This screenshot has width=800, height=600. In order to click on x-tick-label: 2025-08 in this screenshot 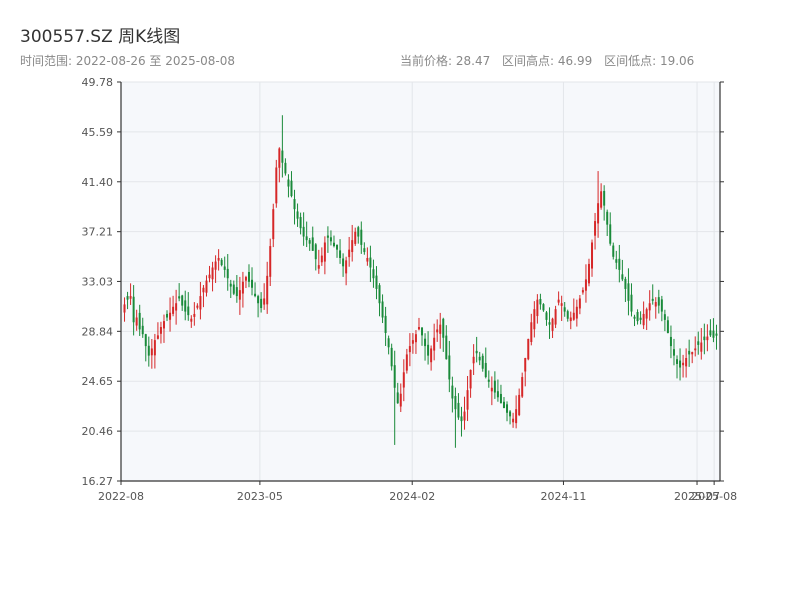, I will do `click(714, 496)`.